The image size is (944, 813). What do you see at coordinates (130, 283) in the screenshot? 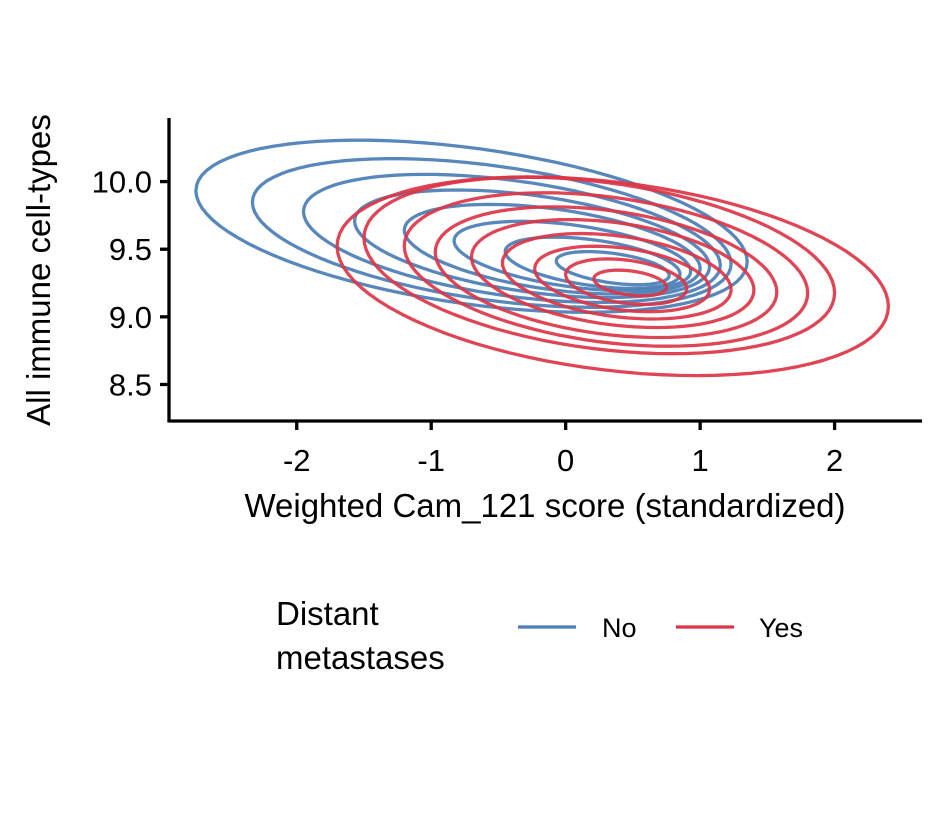
I see `y-axis-ticks: 8.5 9.0 9.5 10.0` at bounding box center [130, 283].